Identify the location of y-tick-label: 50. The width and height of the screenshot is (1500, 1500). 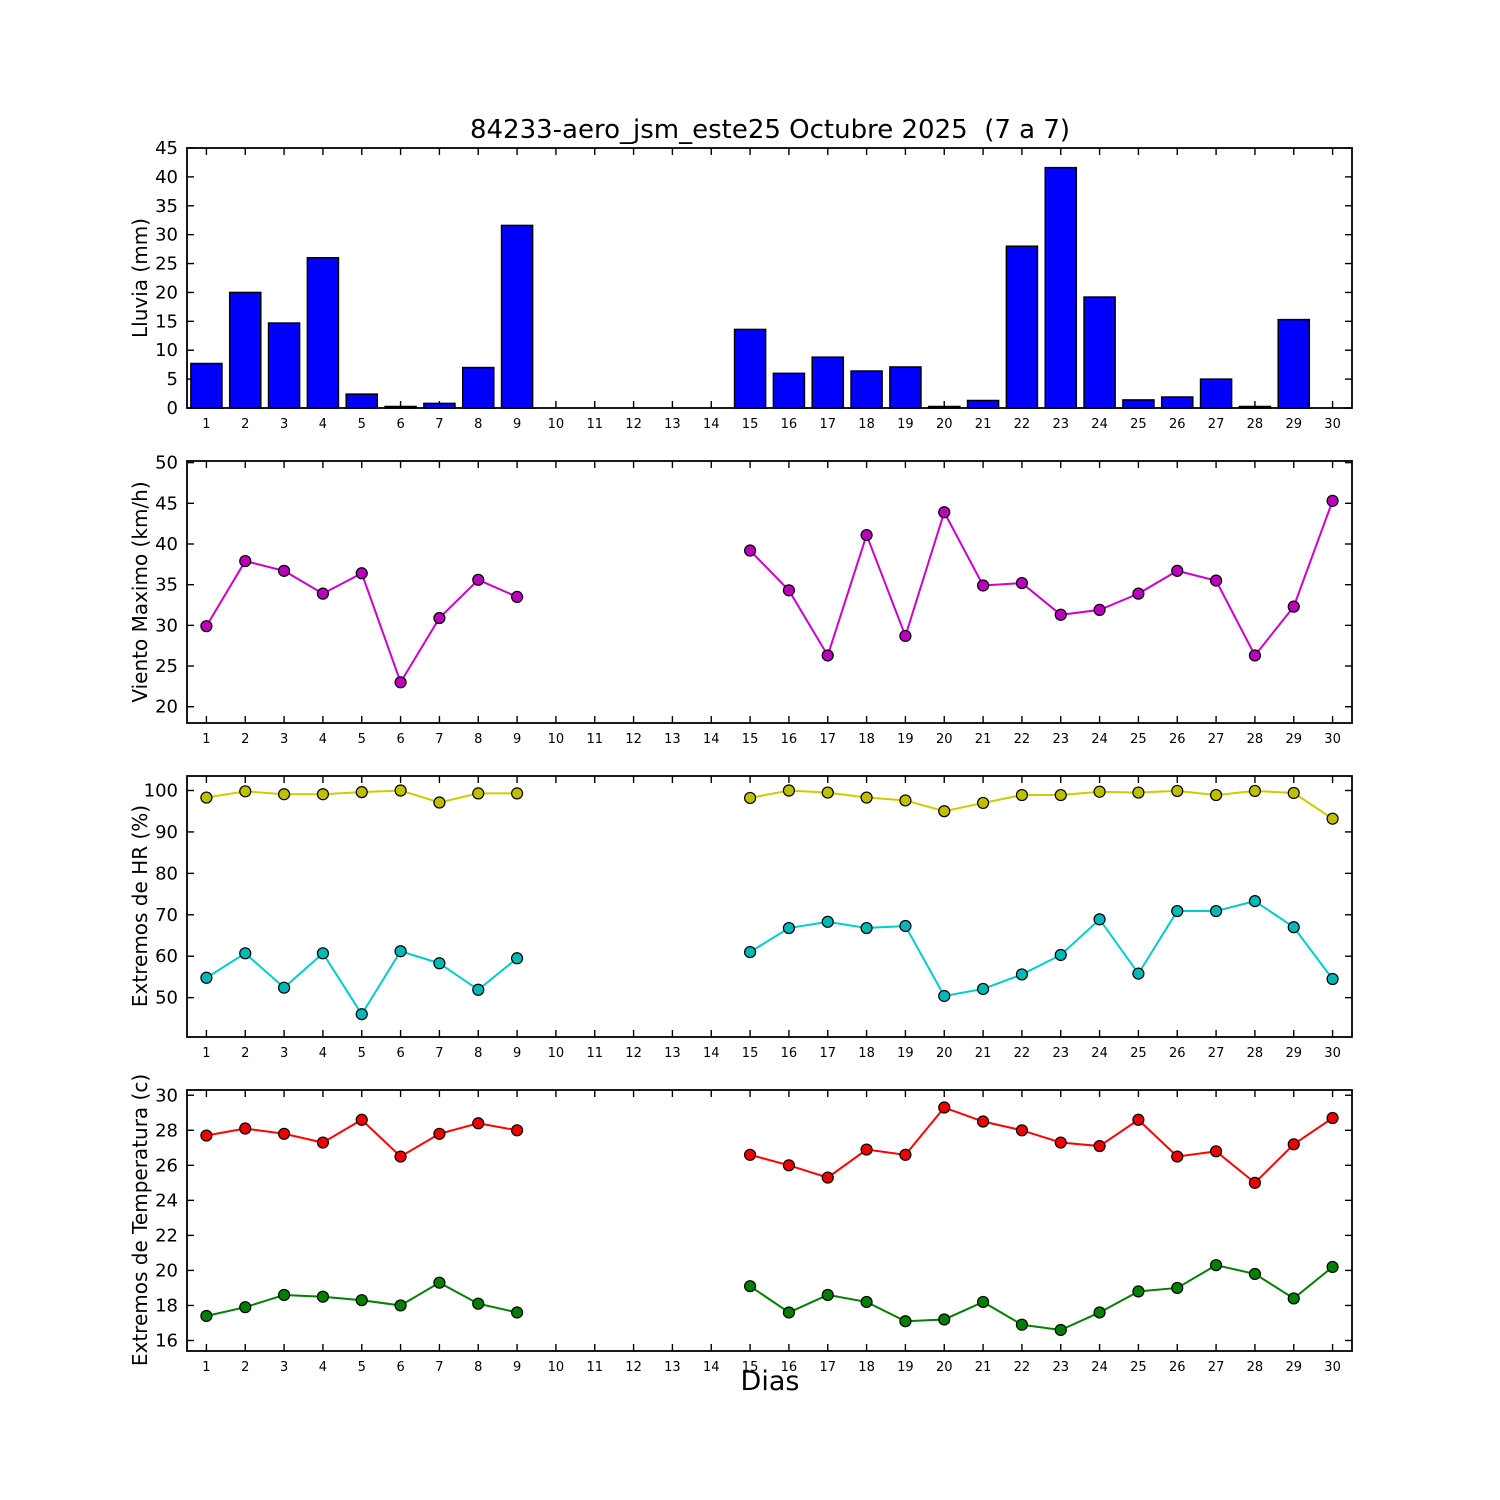
(166, 463).